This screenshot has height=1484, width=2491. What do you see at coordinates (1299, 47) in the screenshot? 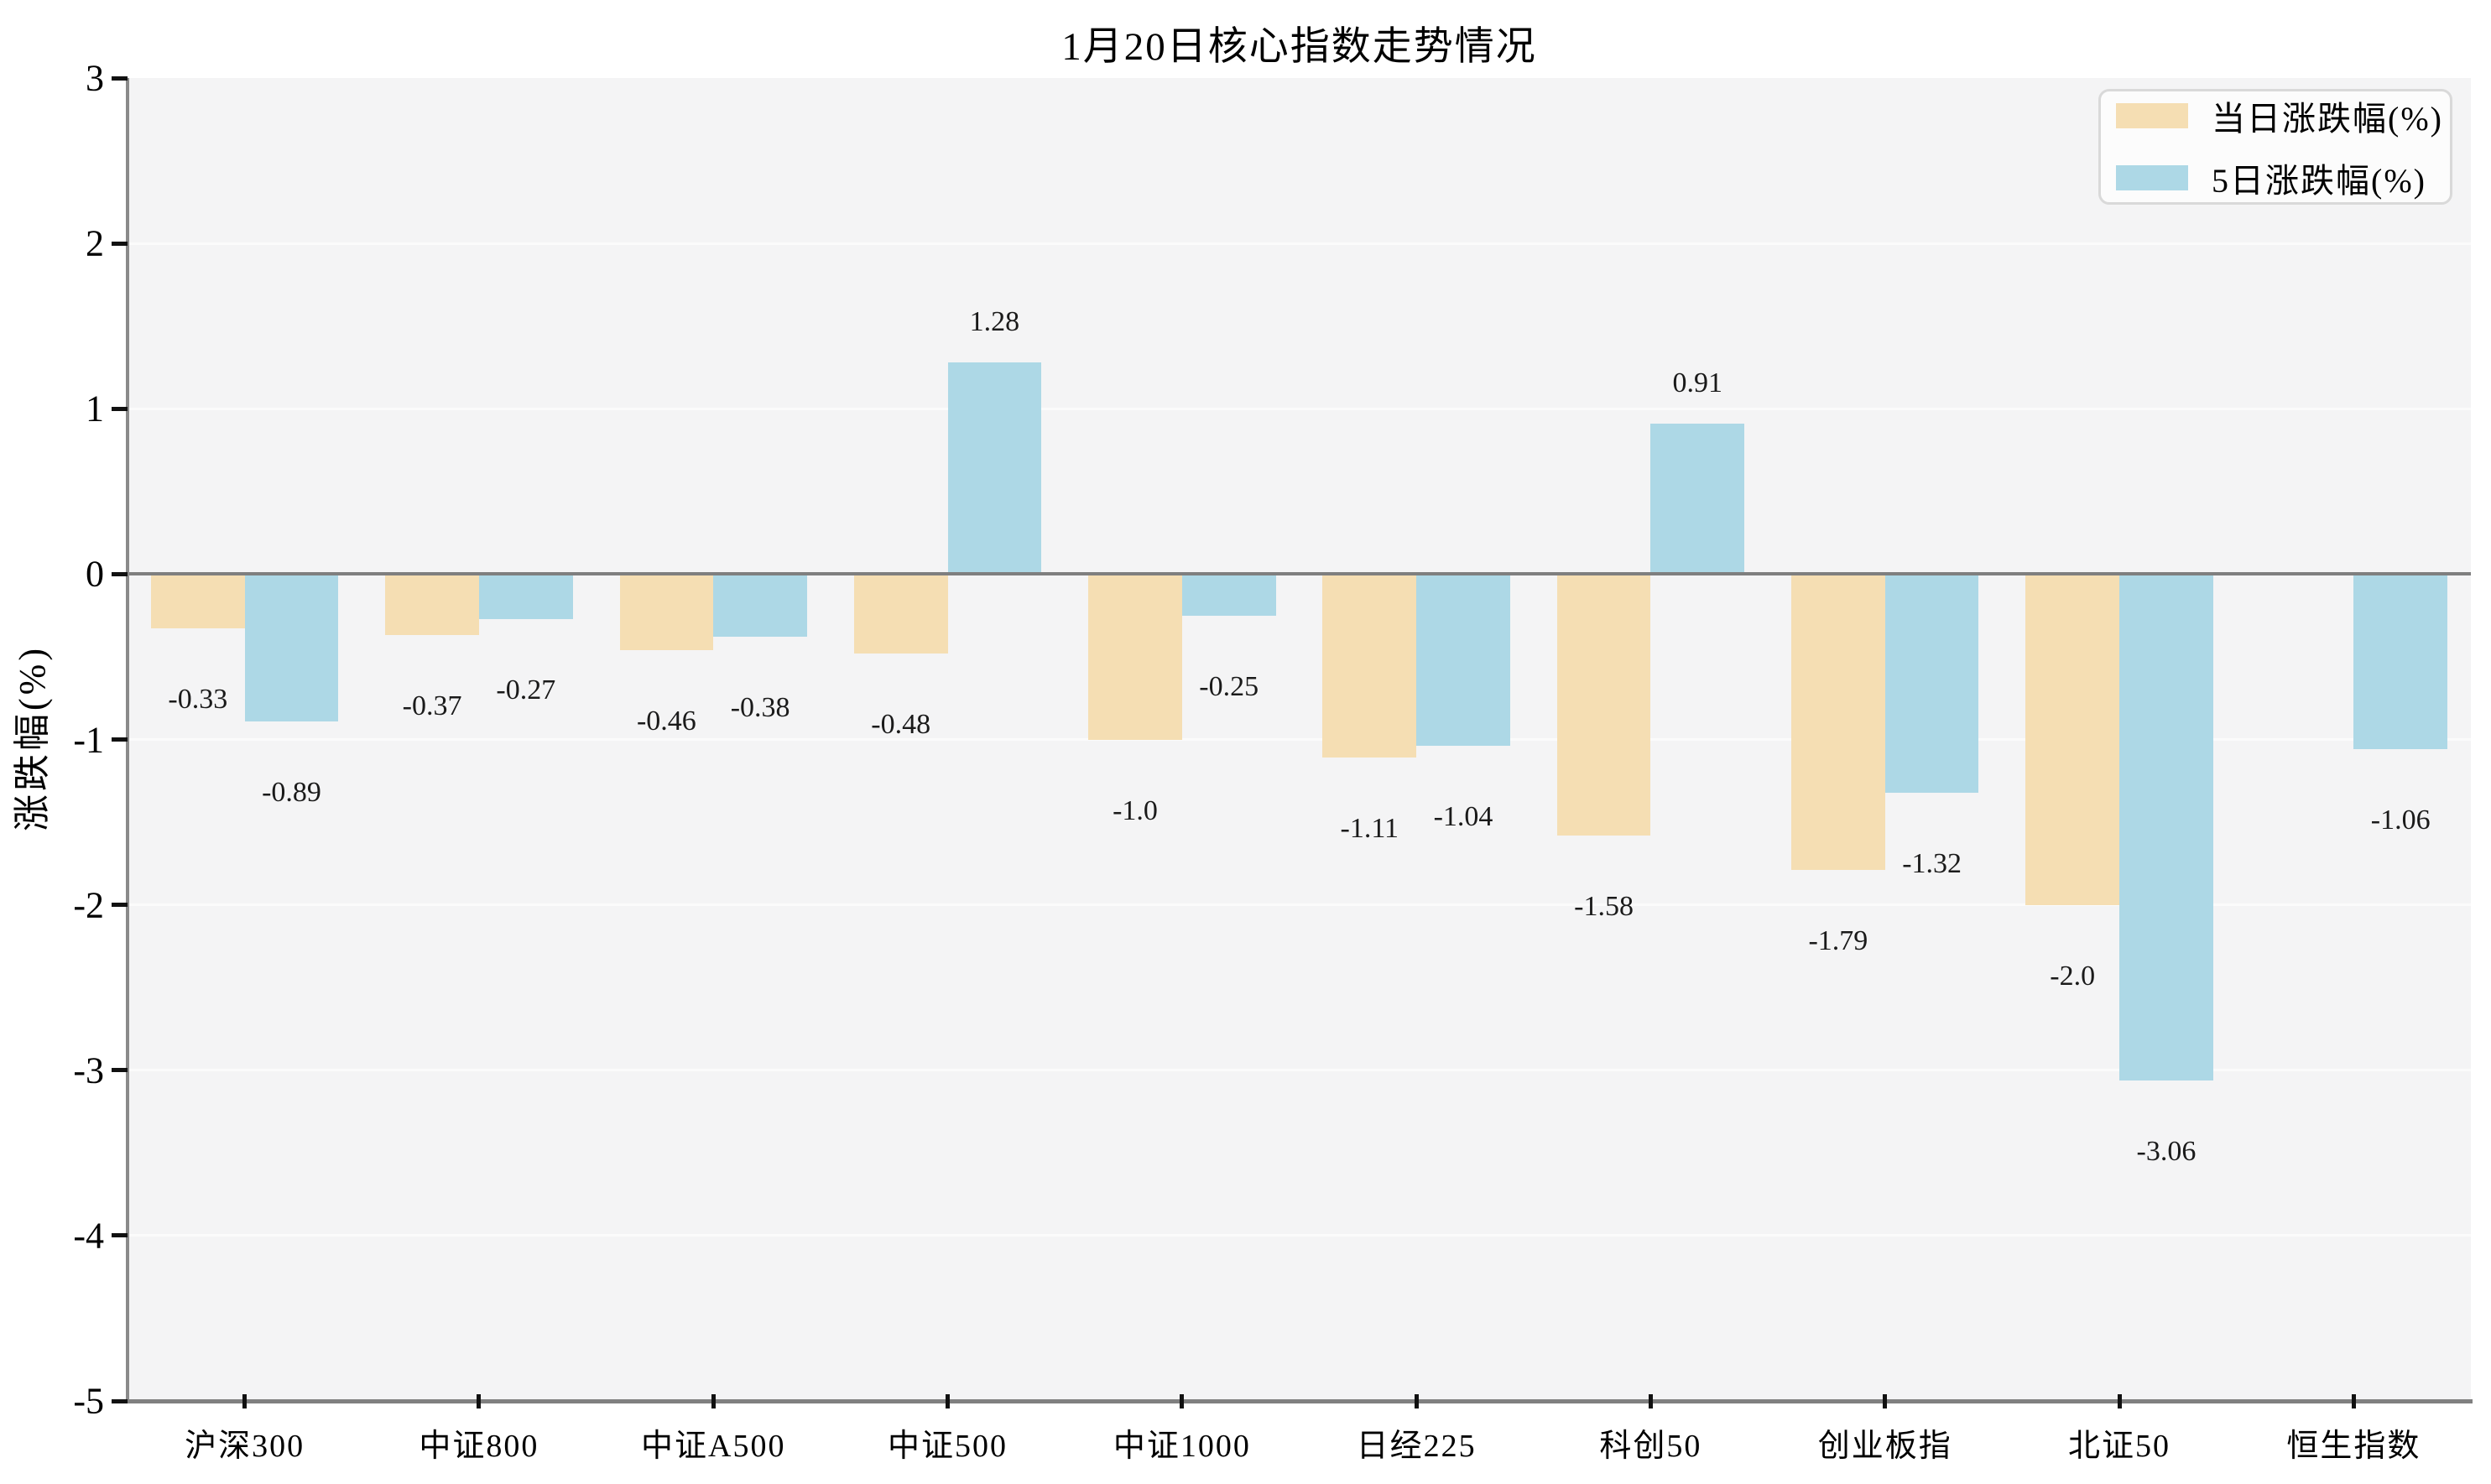
I see `chart-title: 1月20日核心指数走势情况` at bounding box center [1299, 47].